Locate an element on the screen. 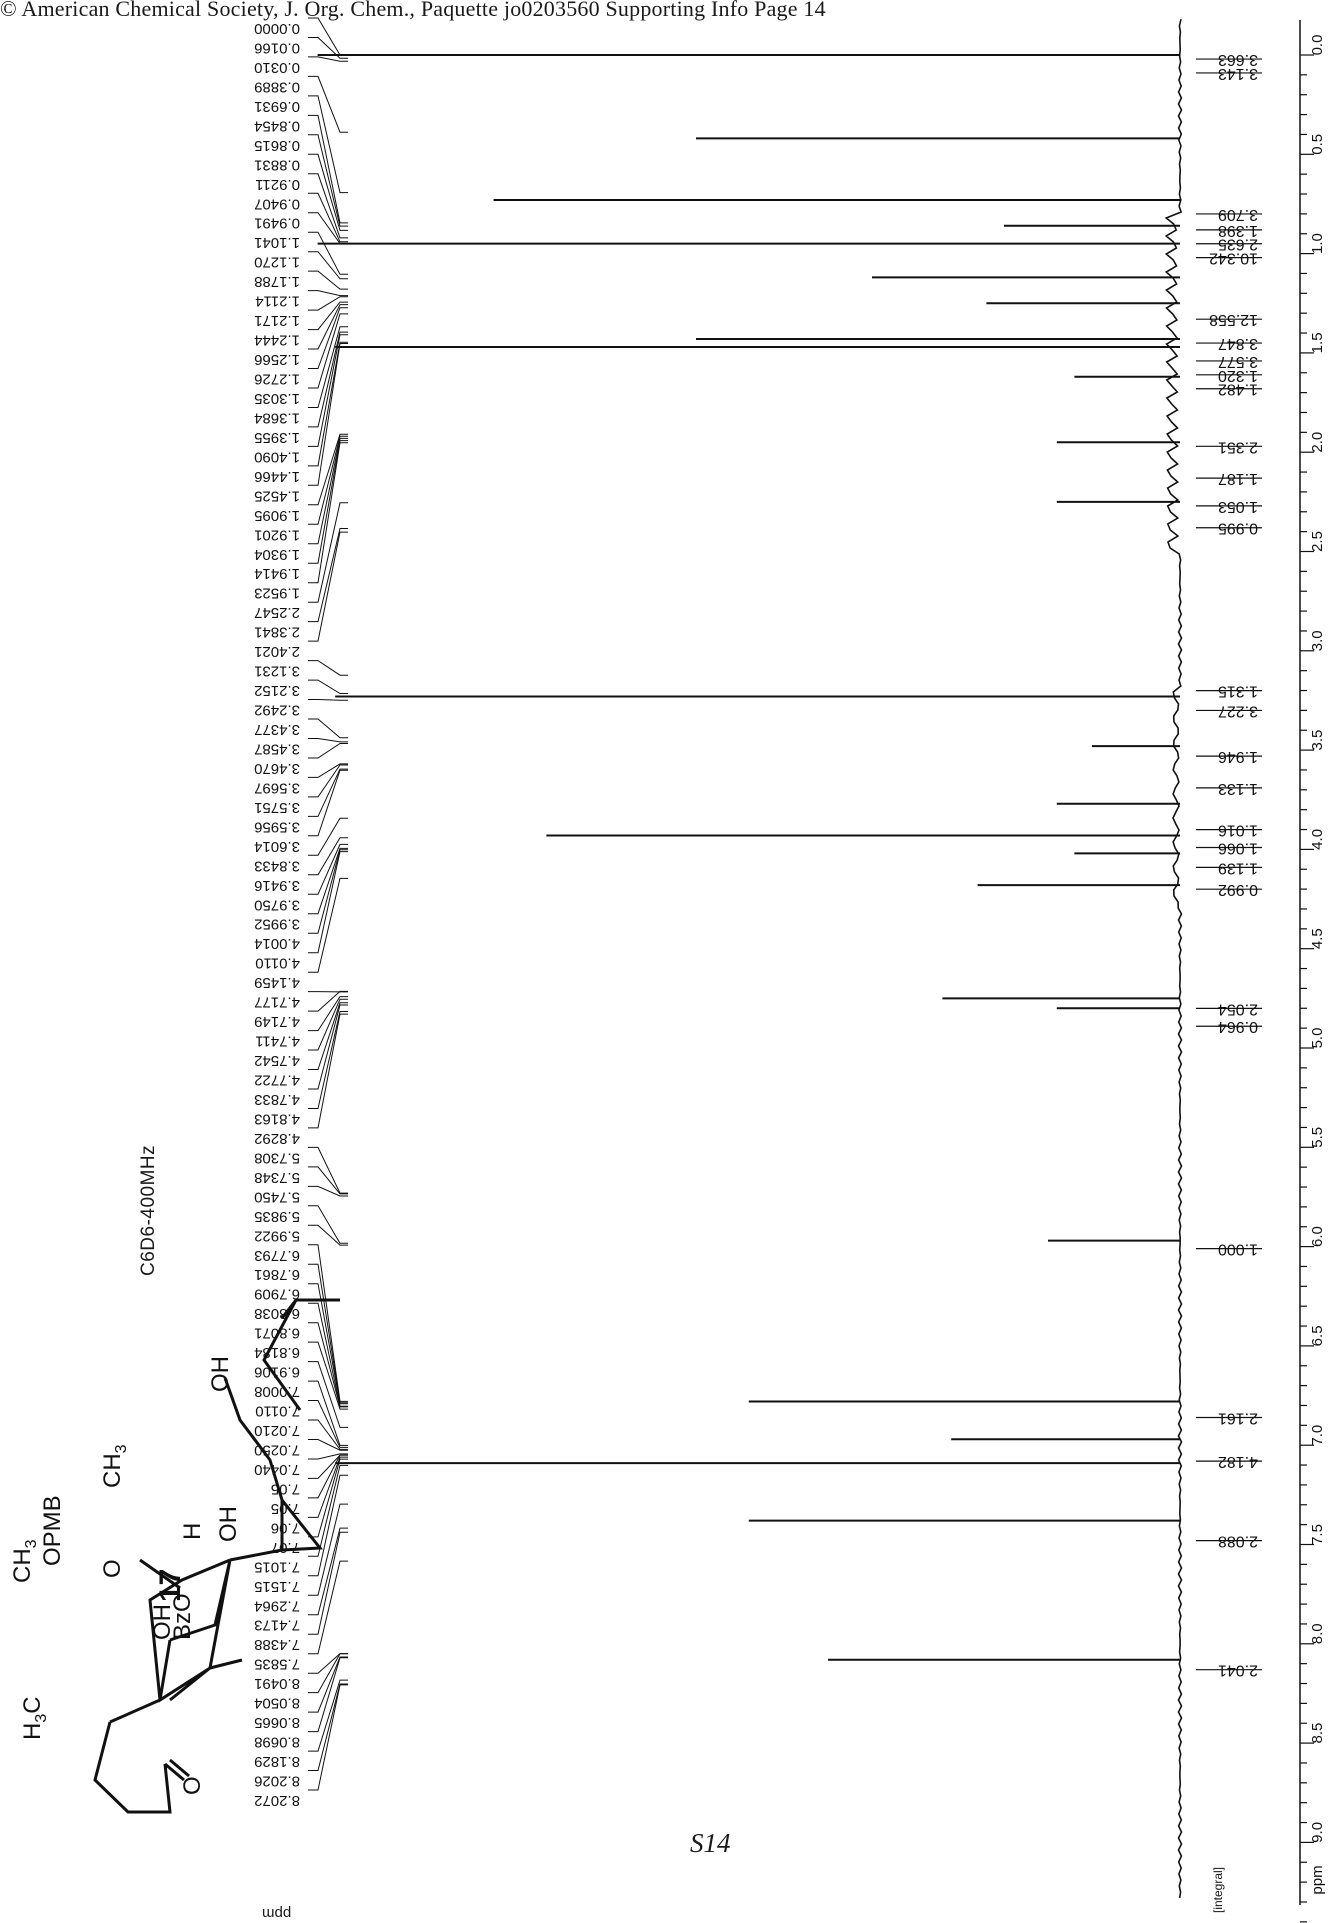 This screenshot has height=1923, width=1340. ring-bonds is located at coordinates (216, 1556).